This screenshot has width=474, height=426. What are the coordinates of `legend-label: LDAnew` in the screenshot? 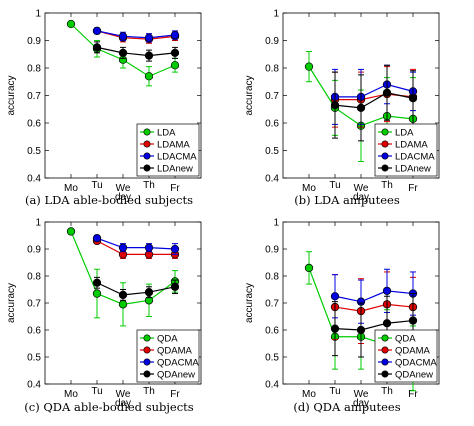 It's located at (175, 169).